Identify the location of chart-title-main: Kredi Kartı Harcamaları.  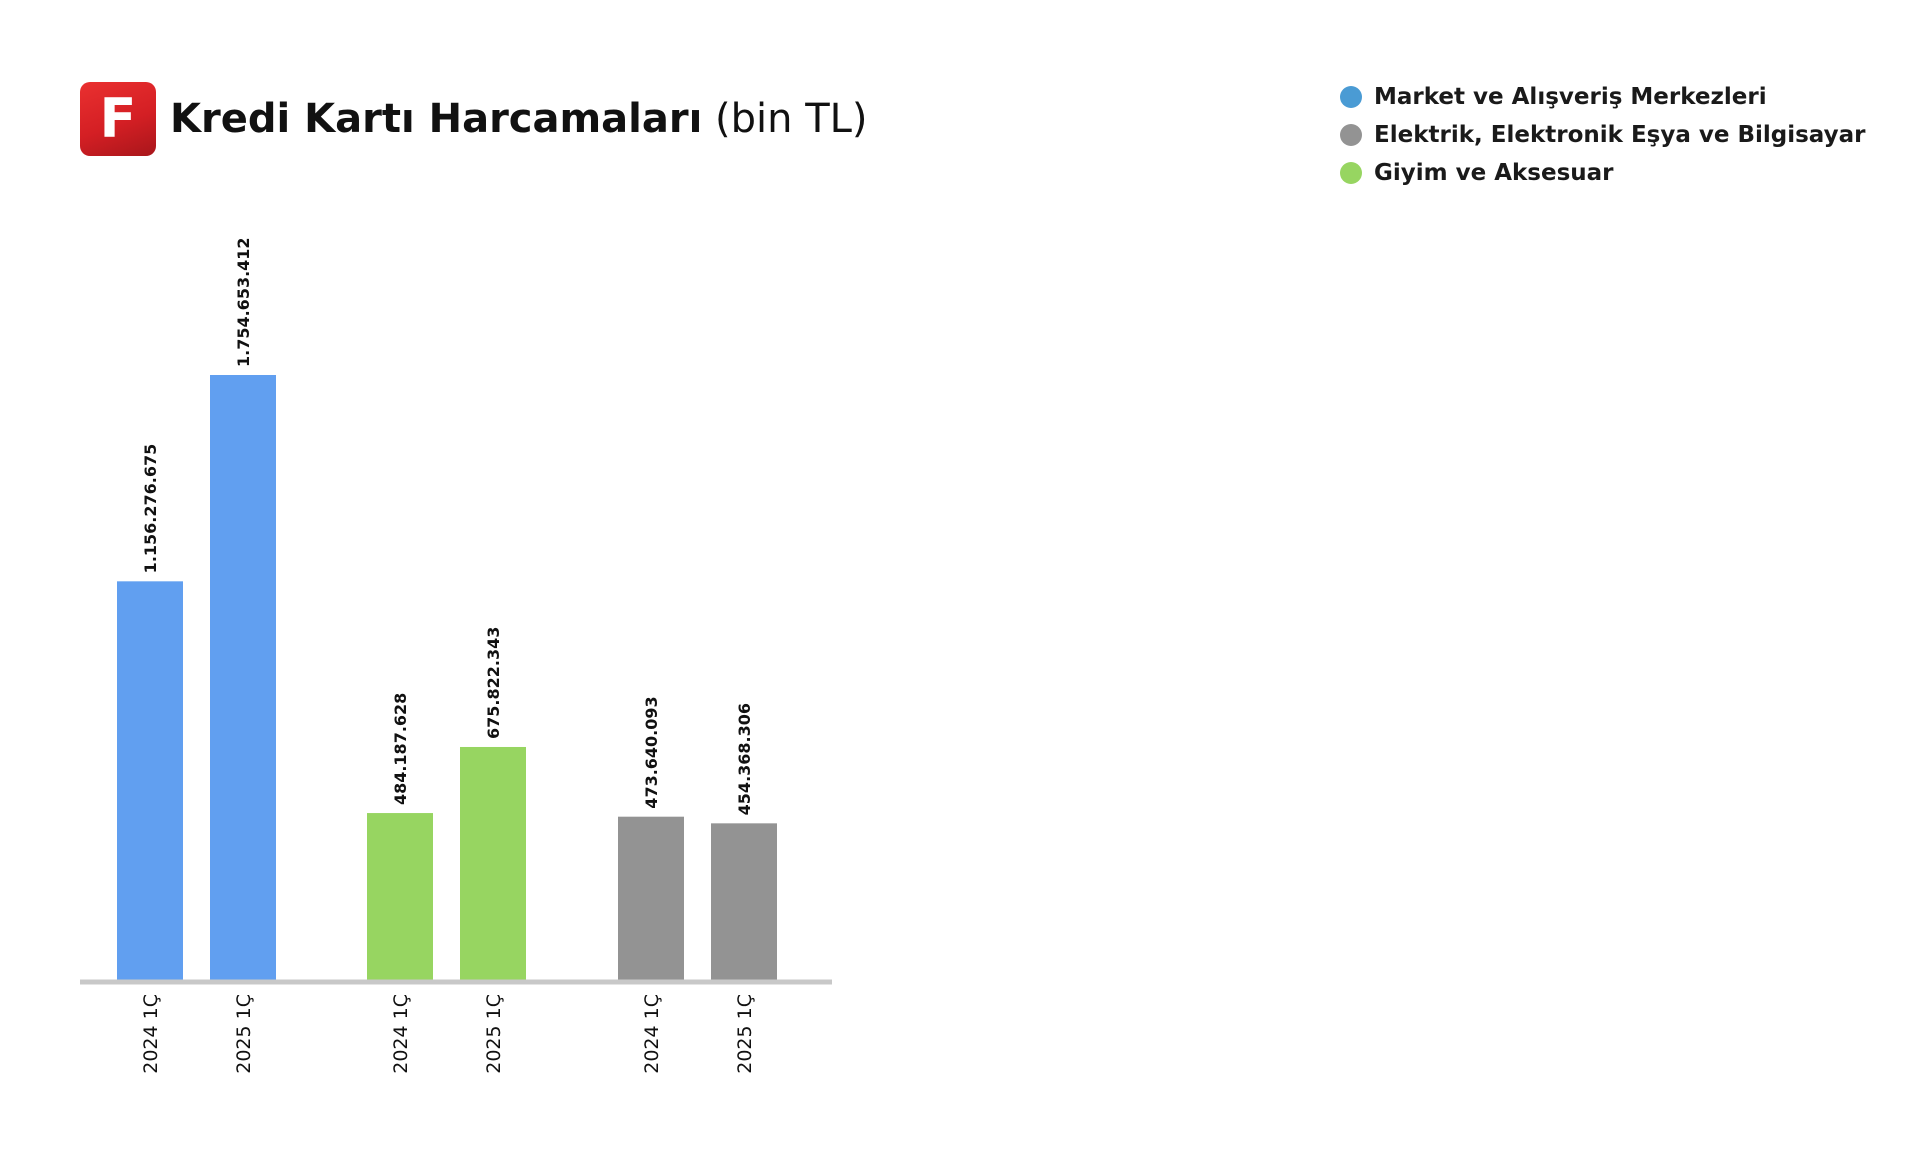
(436, 119).